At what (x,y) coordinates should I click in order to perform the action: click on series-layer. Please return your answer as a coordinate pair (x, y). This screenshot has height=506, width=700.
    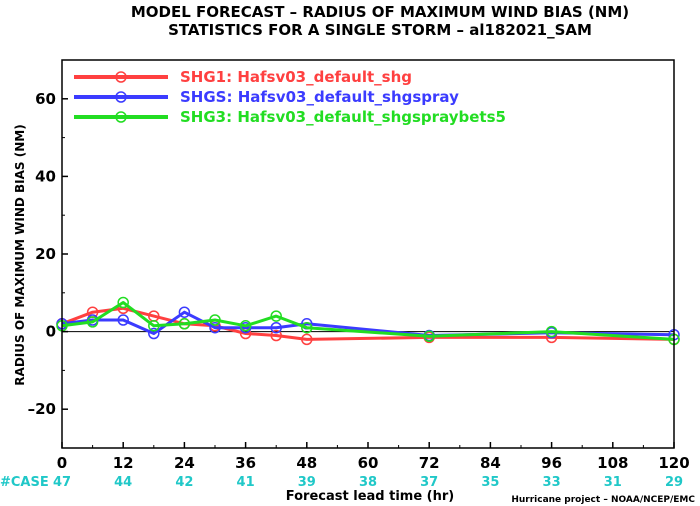
    Looking at the image, I should click on (368, 321).